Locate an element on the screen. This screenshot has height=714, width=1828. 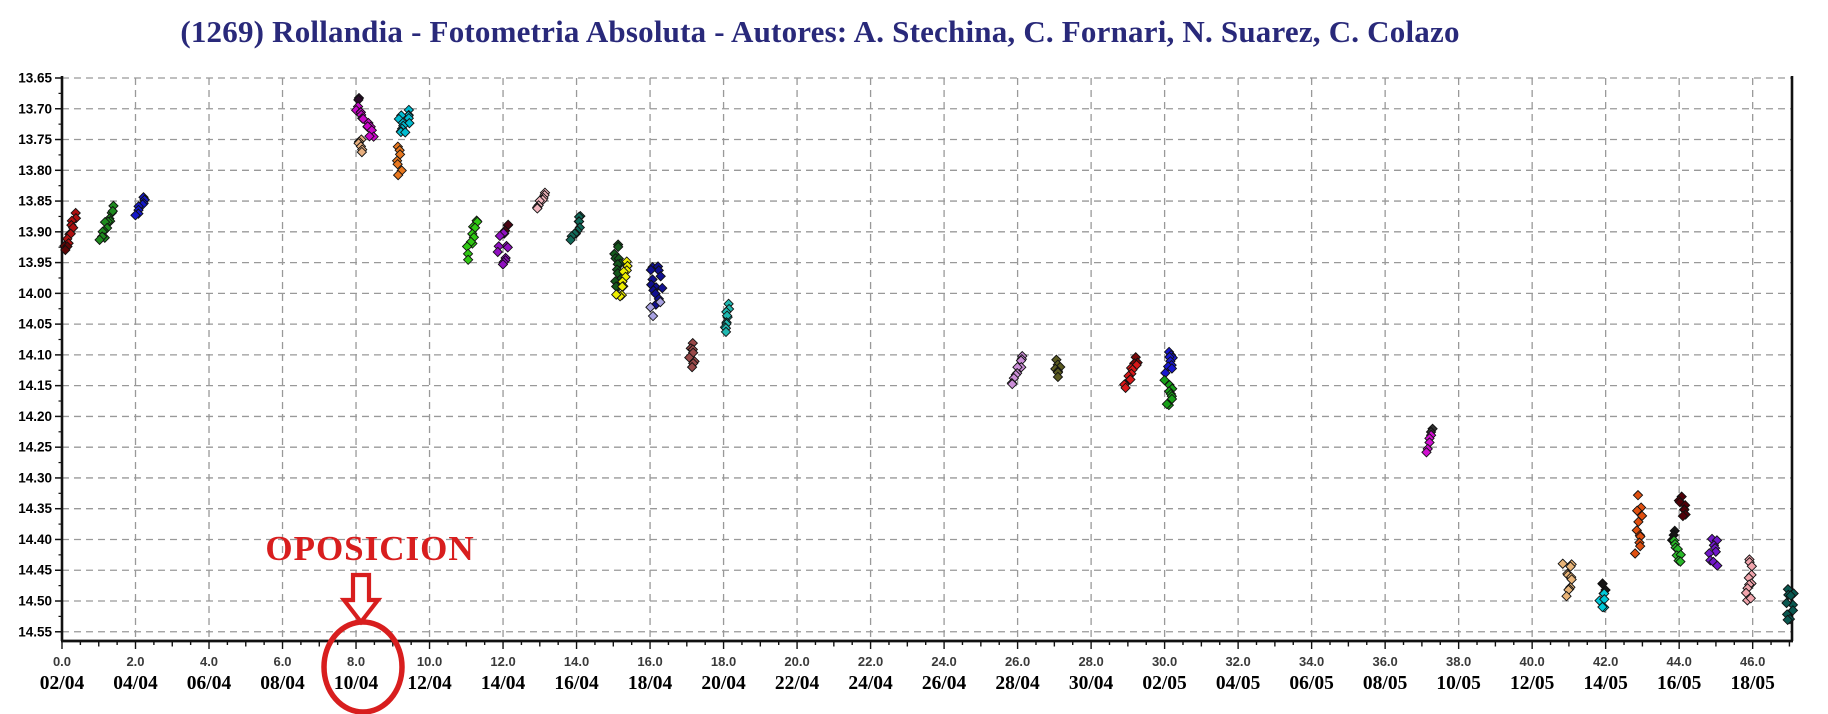
opposition-circle is located at coordinates (363, 666).